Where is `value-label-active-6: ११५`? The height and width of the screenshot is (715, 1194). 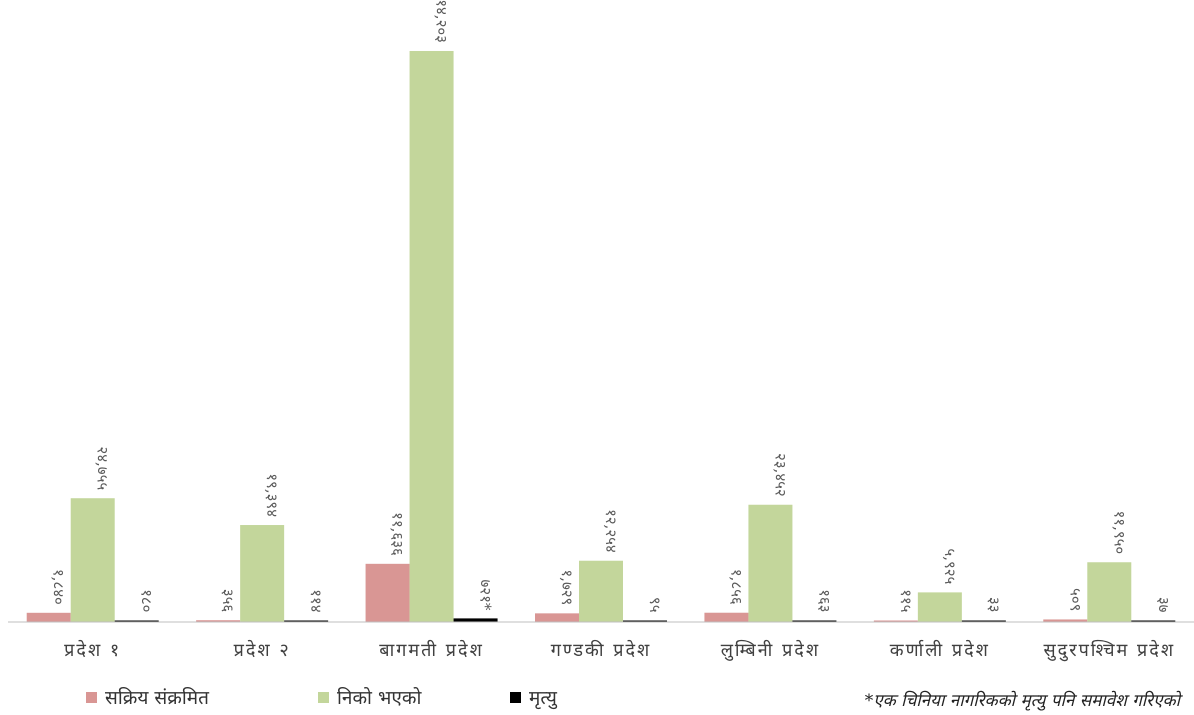 value-label-active-6: ११५ is located at coordinates (906, 601).